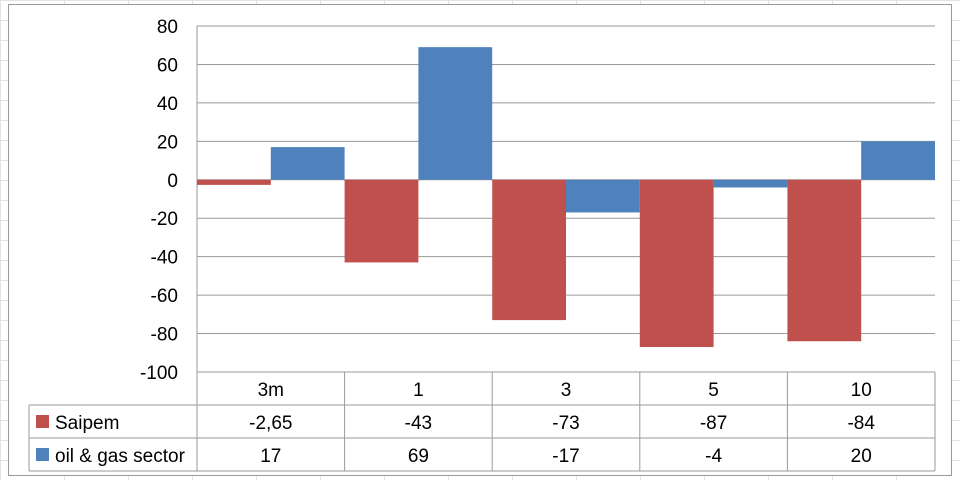 The image size is (960, 480). I want to click on y-tick-label: 0, so click(172, 181).